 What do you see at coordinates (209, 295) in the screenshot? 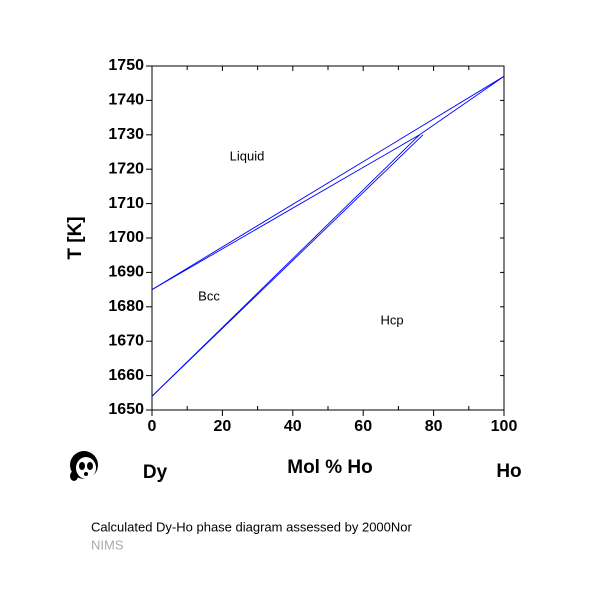
I see `phase-label: Bcc` at bounding box center [209, 295].